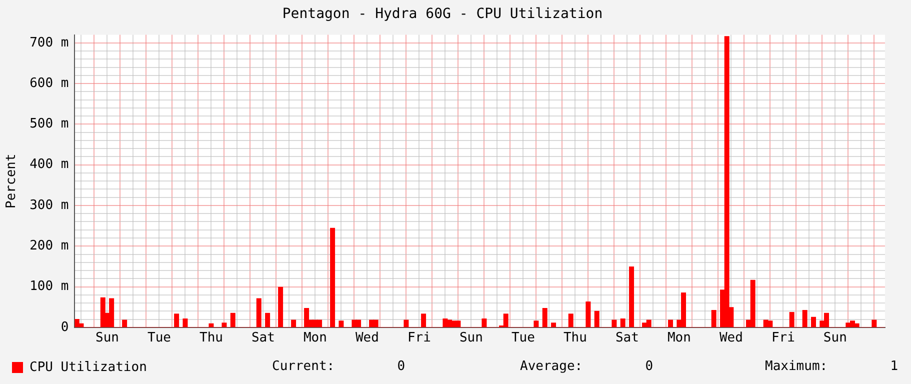  Describe the element at coordinates (587, 366) in the screenshot. I see `text: Average: 0` at that location.